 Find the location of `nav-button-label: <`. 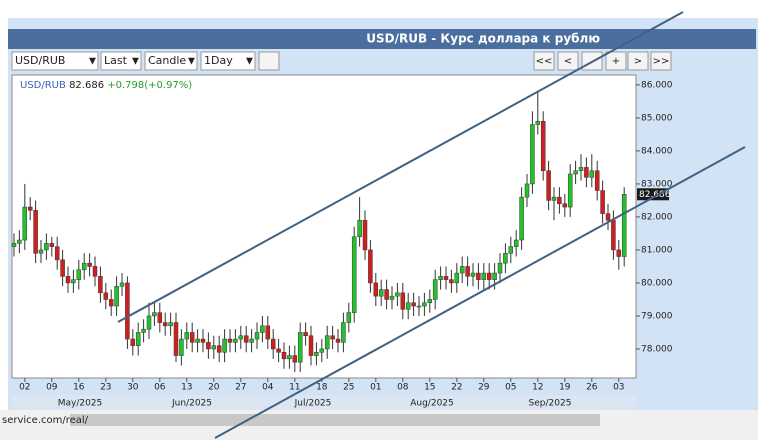

nav-button-label: < is located at coordinates (568, 61).